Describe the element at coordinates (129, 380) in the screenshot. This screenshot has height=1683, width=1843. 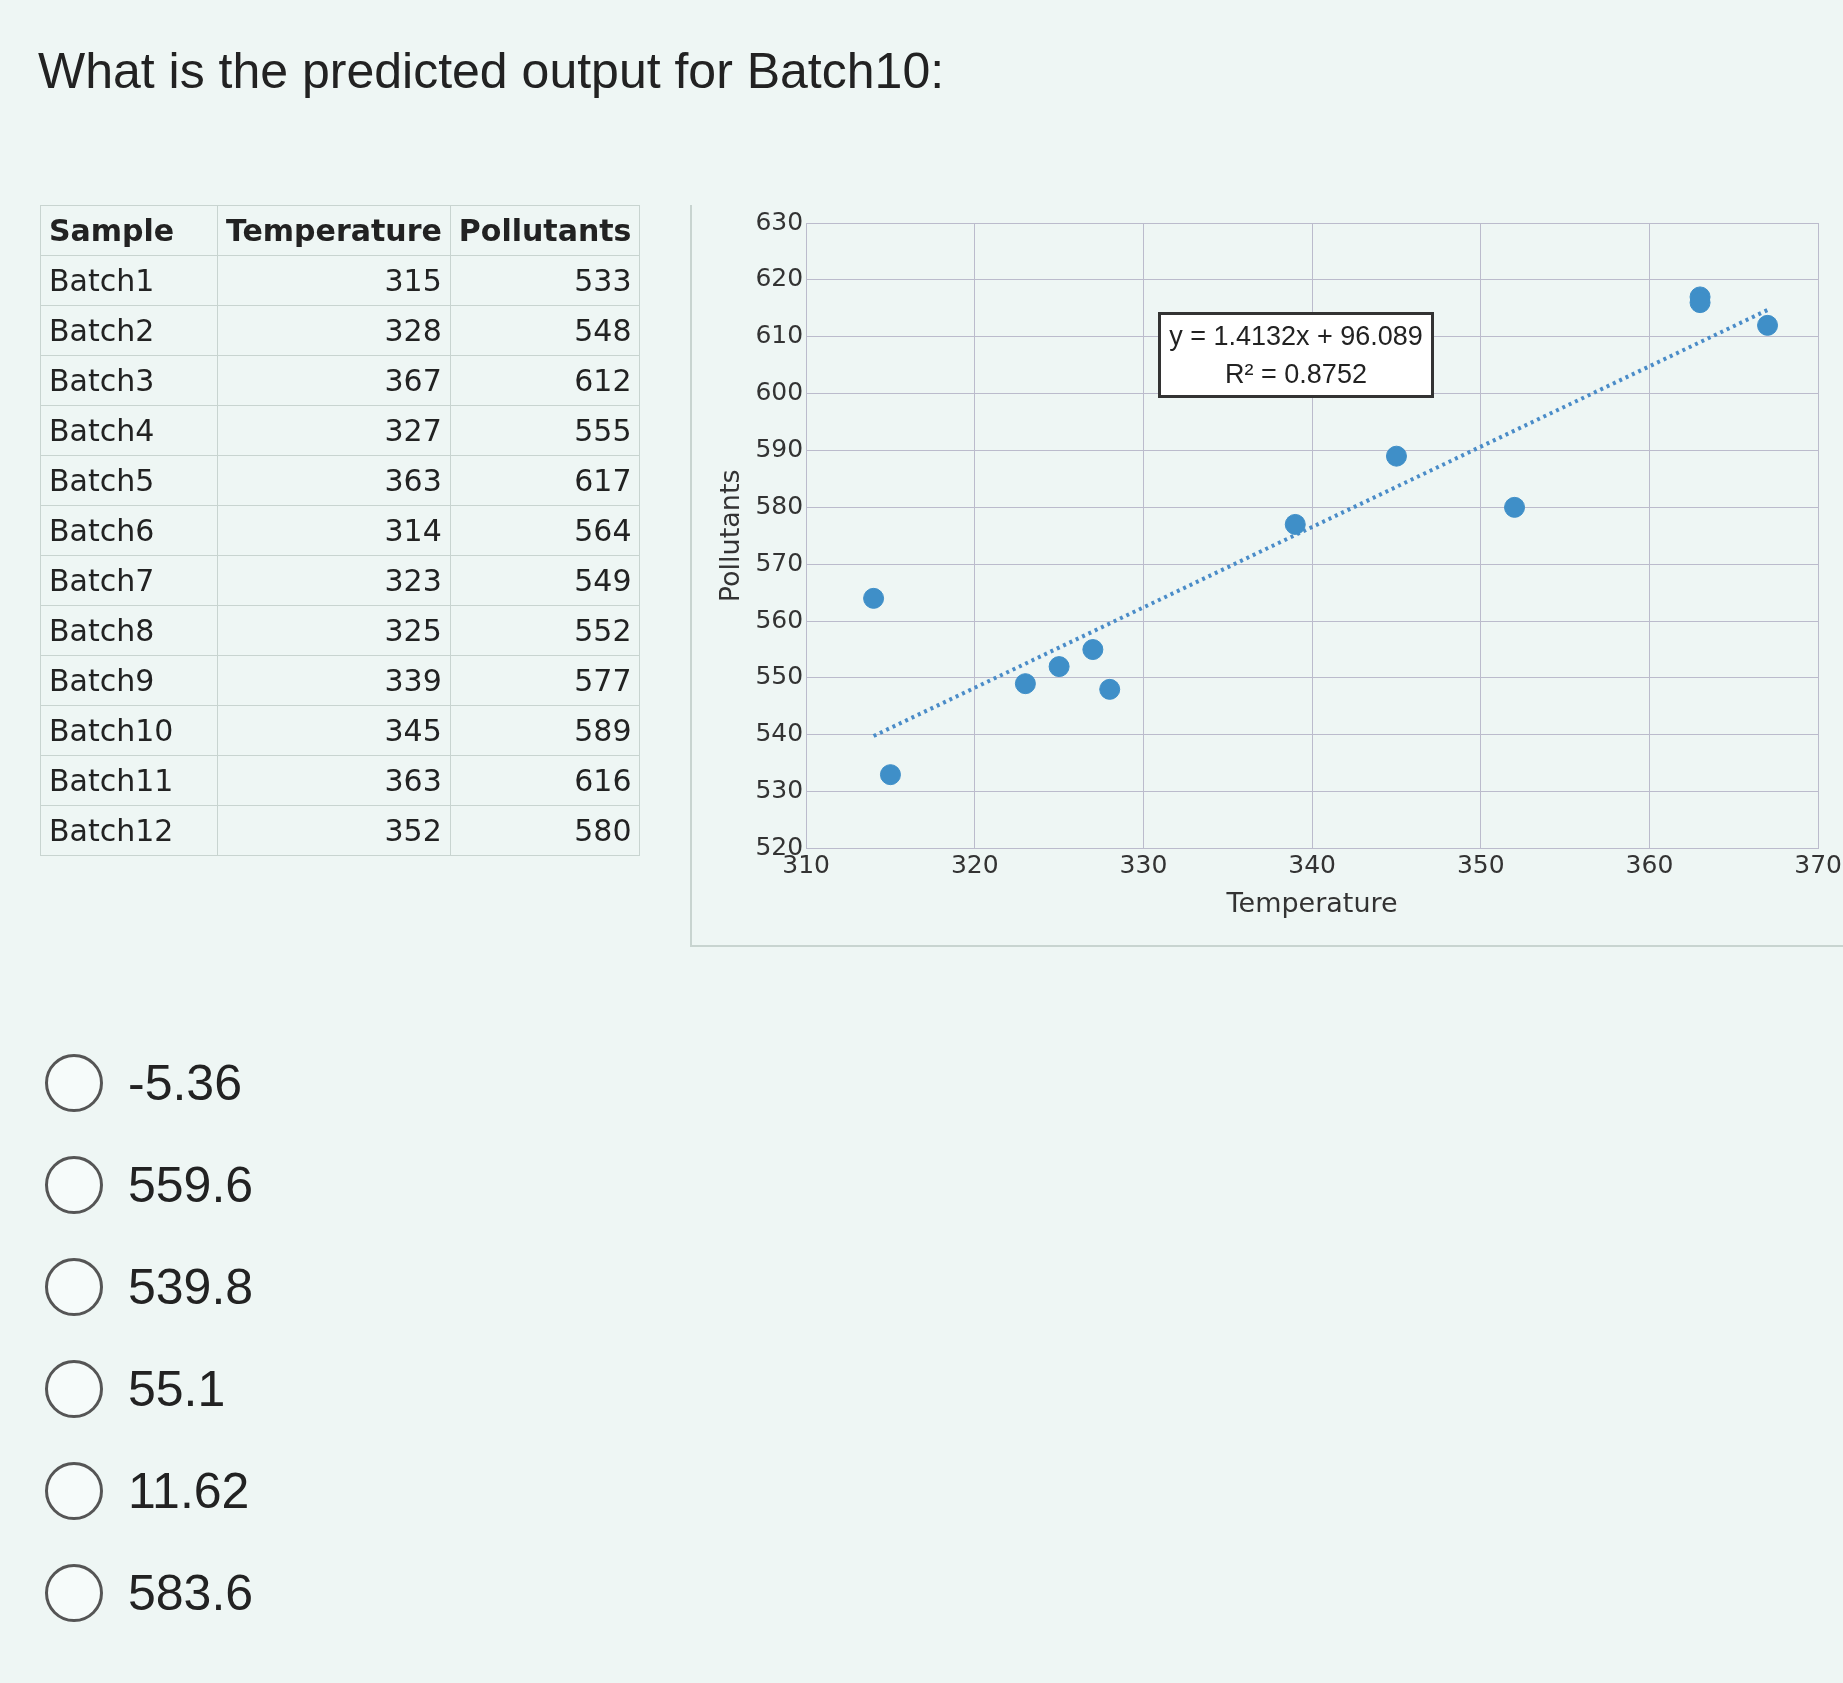
I see `text: Batch3` at that location.